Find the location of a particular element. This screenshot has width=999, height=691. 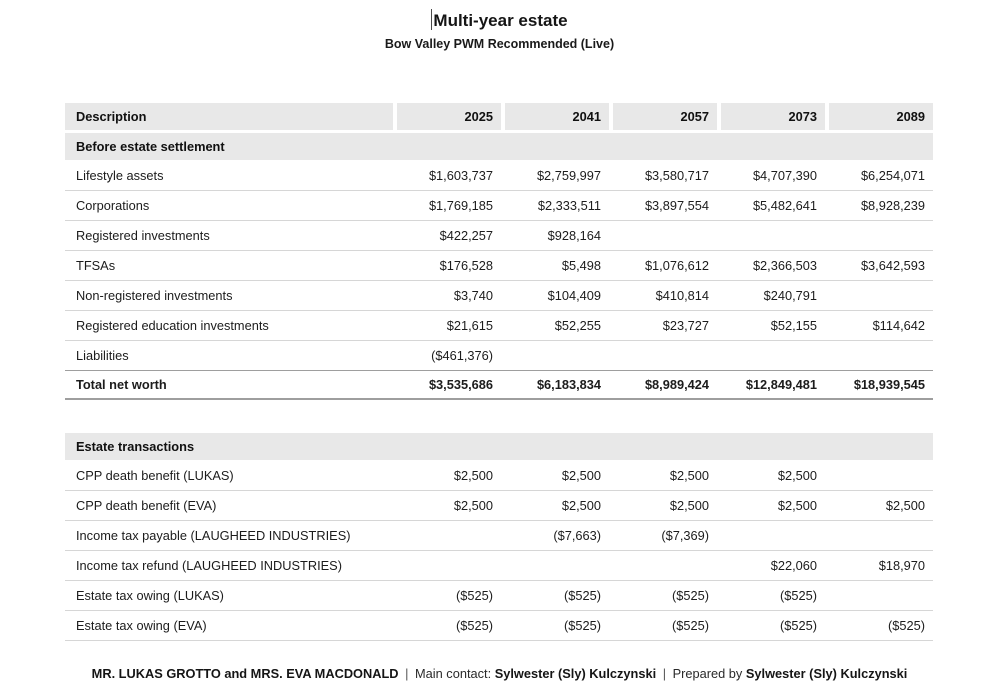

cell-value: $3,535,686 is located at coordinates (460, 384).